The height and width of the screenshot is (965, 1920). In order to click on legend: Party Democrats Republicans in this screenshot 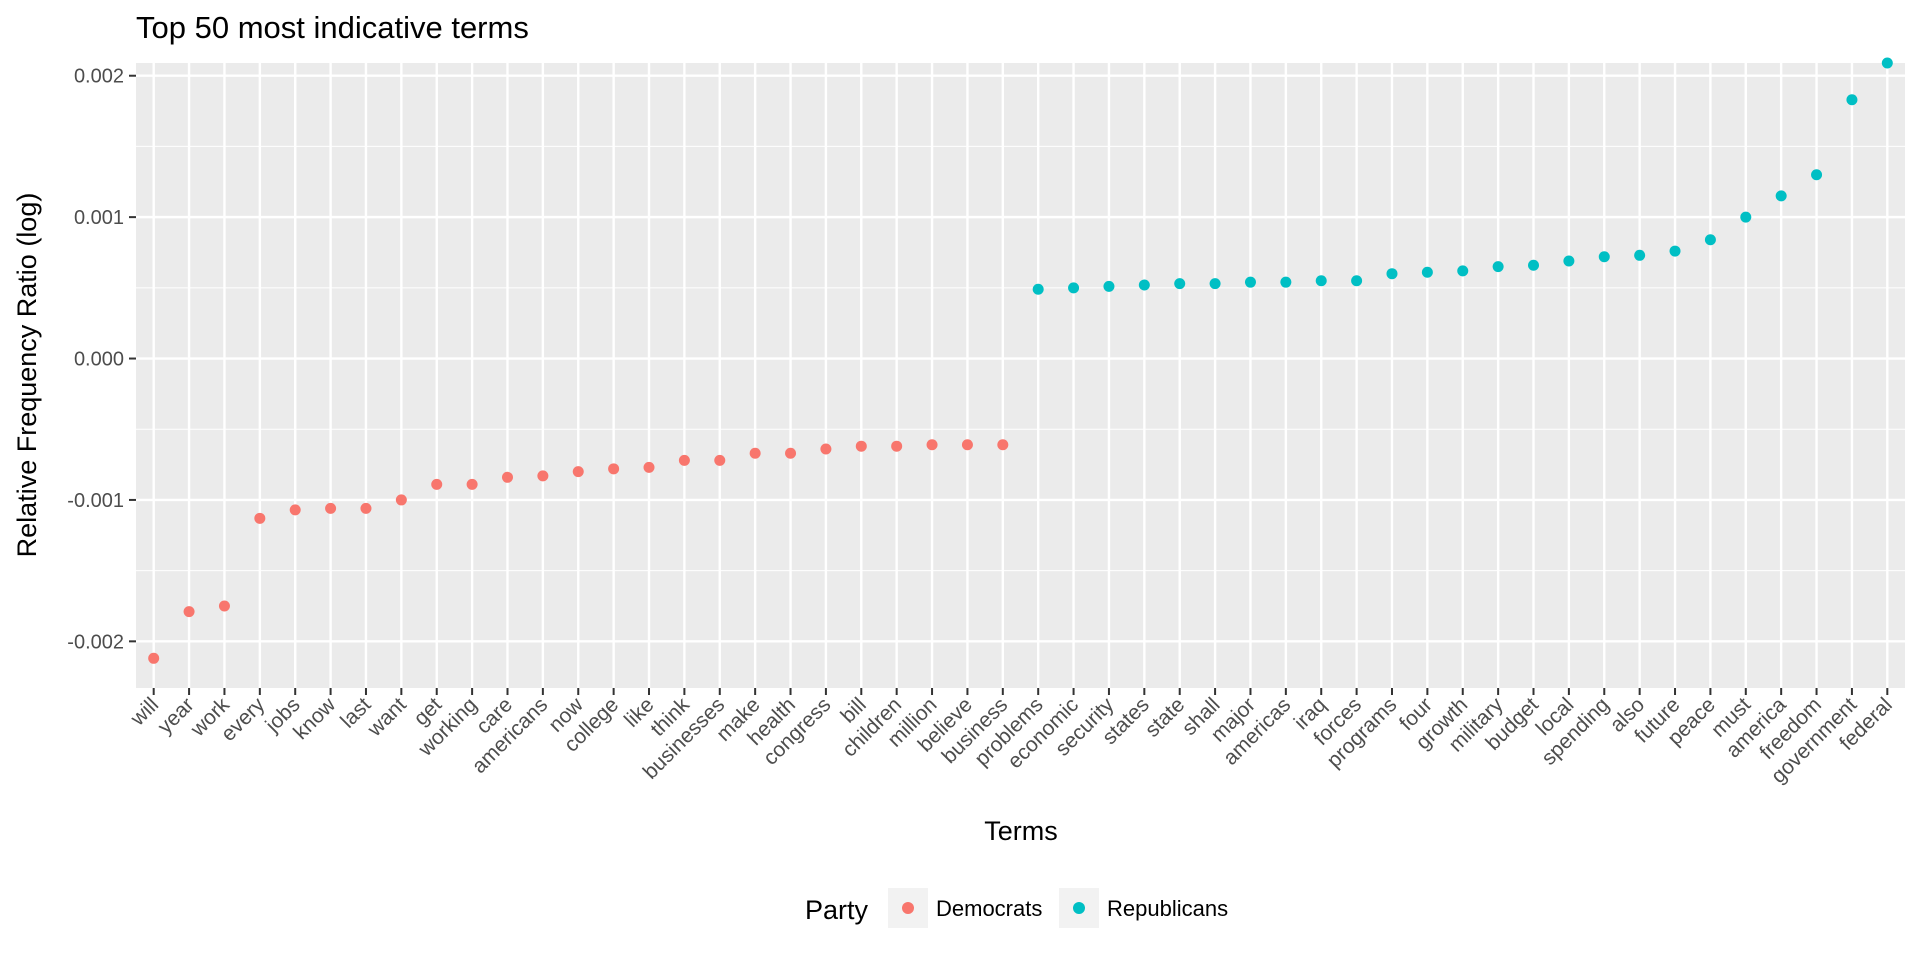, I will do `click(1016, 908)`.